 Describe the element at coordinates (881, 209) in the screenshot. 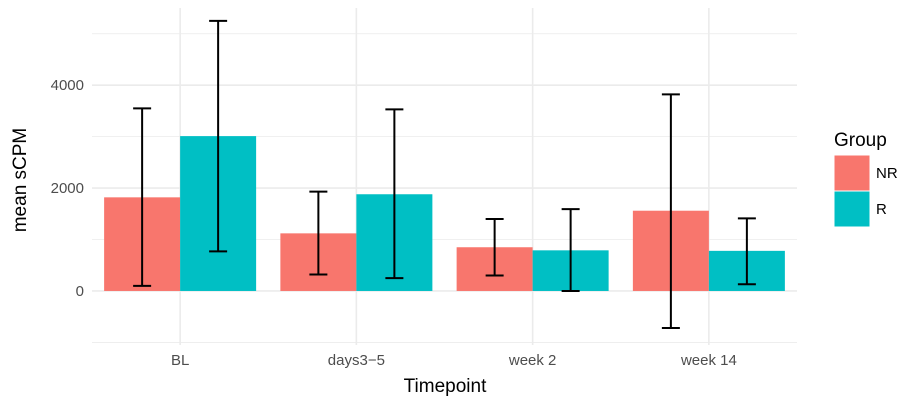

I see `legend-label-R: R` at that location.